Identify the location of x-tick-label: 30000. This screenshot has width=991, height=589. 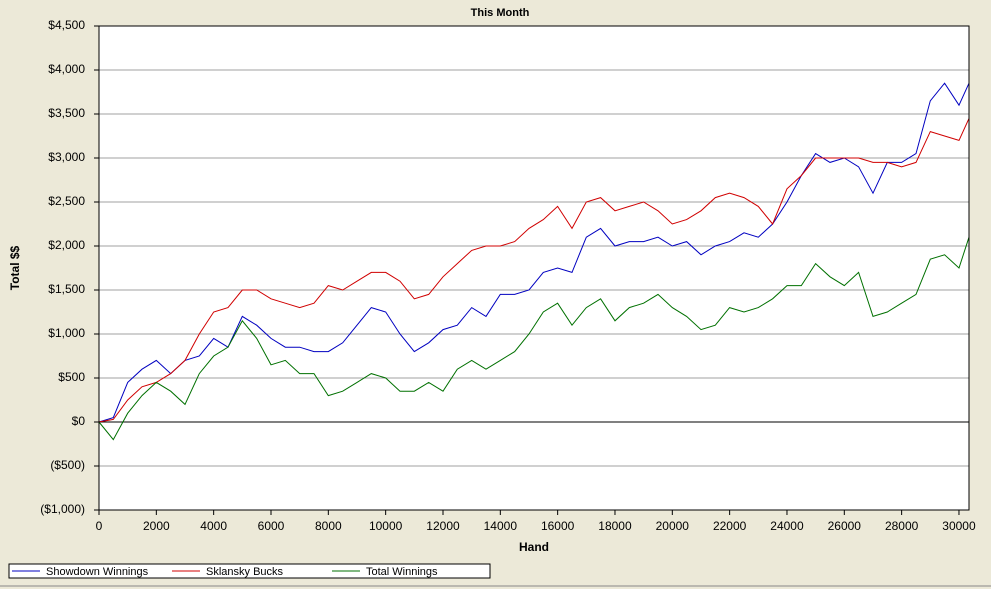
(959, 526).